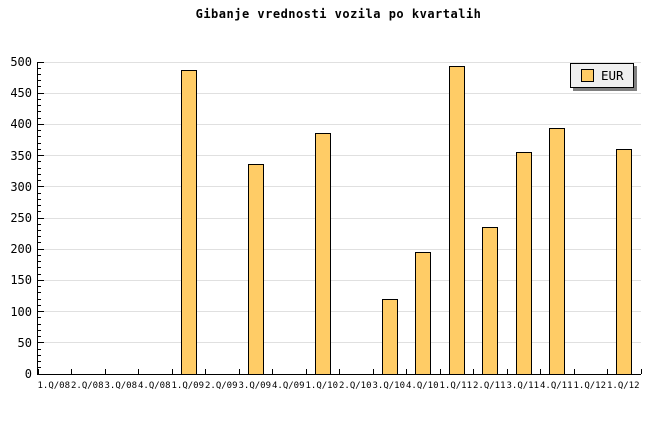 The width and height of the screenshot is (660, 440). What do you see at coordinates (321, 386) in the screenshot?
I see `x-axis-label: 1.Q/10` at bounding box center [321, 386].